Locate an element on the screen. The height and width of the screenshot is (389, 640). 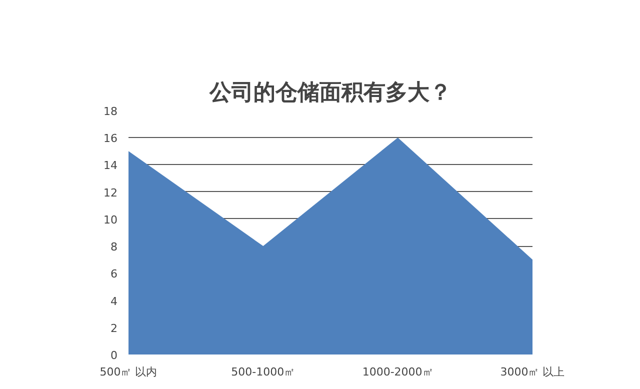
x-tick-label: 500㎡ 以内 is located at coordinates (129, 372).